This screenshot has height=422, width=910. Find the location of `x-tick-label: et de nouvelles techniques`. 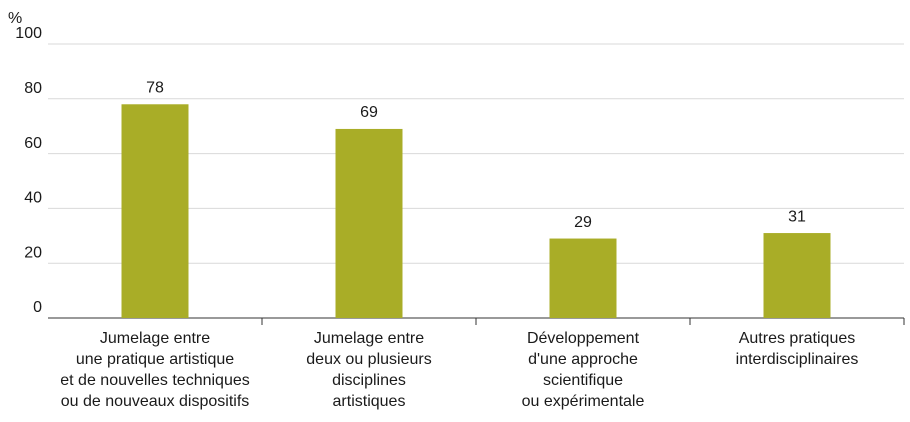

x-tick-label: et de nouvelles techniques is located at coordinates (154, 380).